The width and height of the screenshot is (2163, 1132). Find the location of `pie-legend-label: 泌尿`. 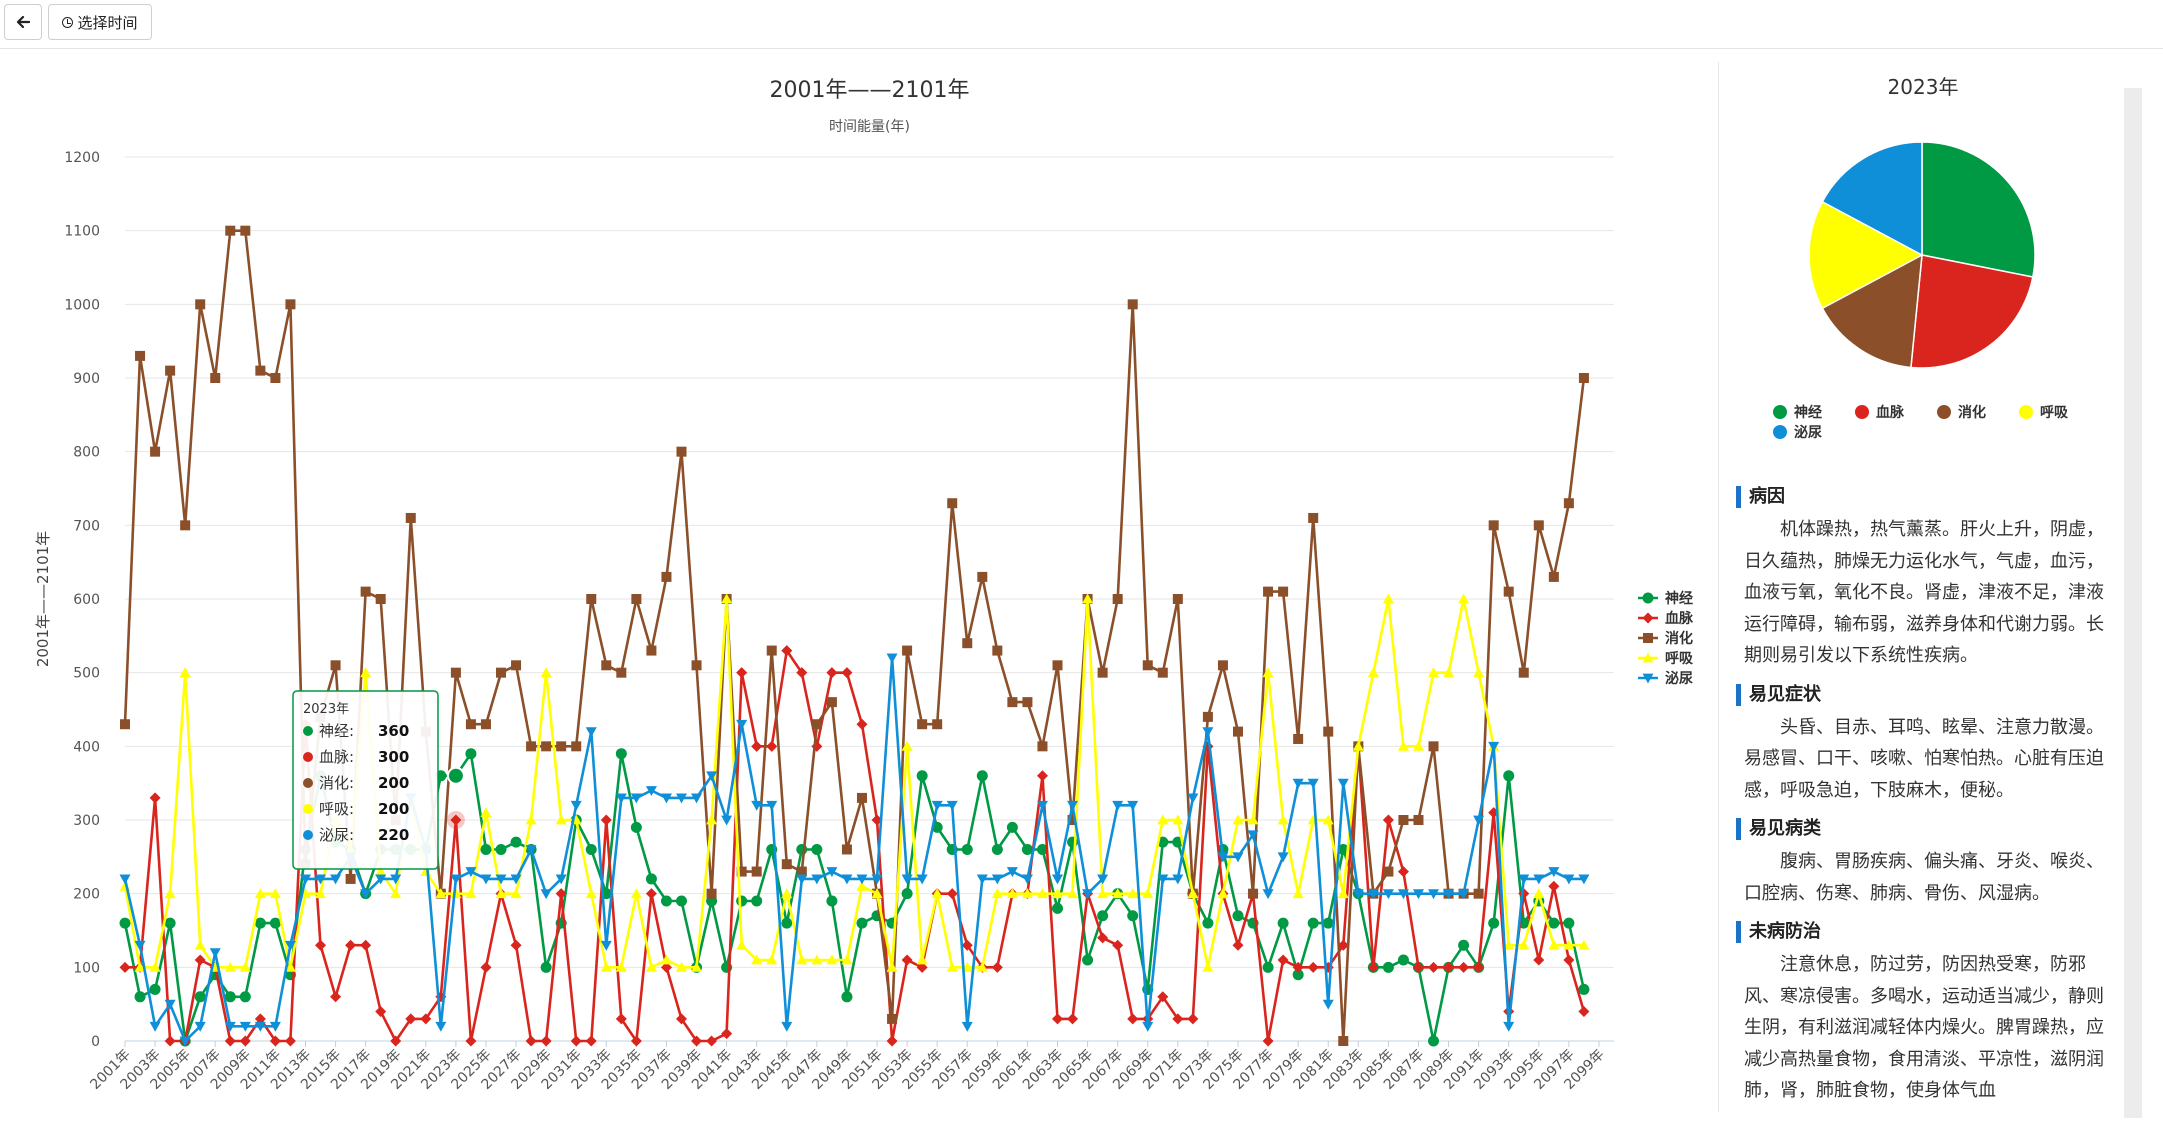

pie-legend-label: 泌尿 is located at coordinates (1808, 432).